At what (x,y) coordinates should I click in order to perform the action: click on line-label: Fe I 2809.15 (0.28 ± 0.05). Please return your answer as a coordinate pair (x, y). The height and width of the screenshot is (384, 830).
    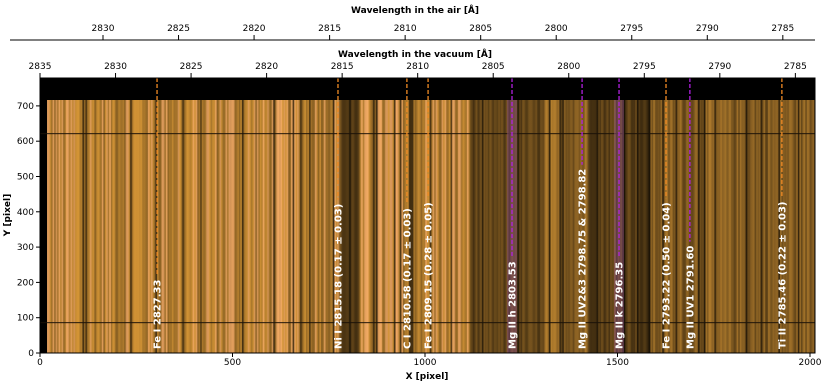
    Looking at the image, I should click on (429, 275).